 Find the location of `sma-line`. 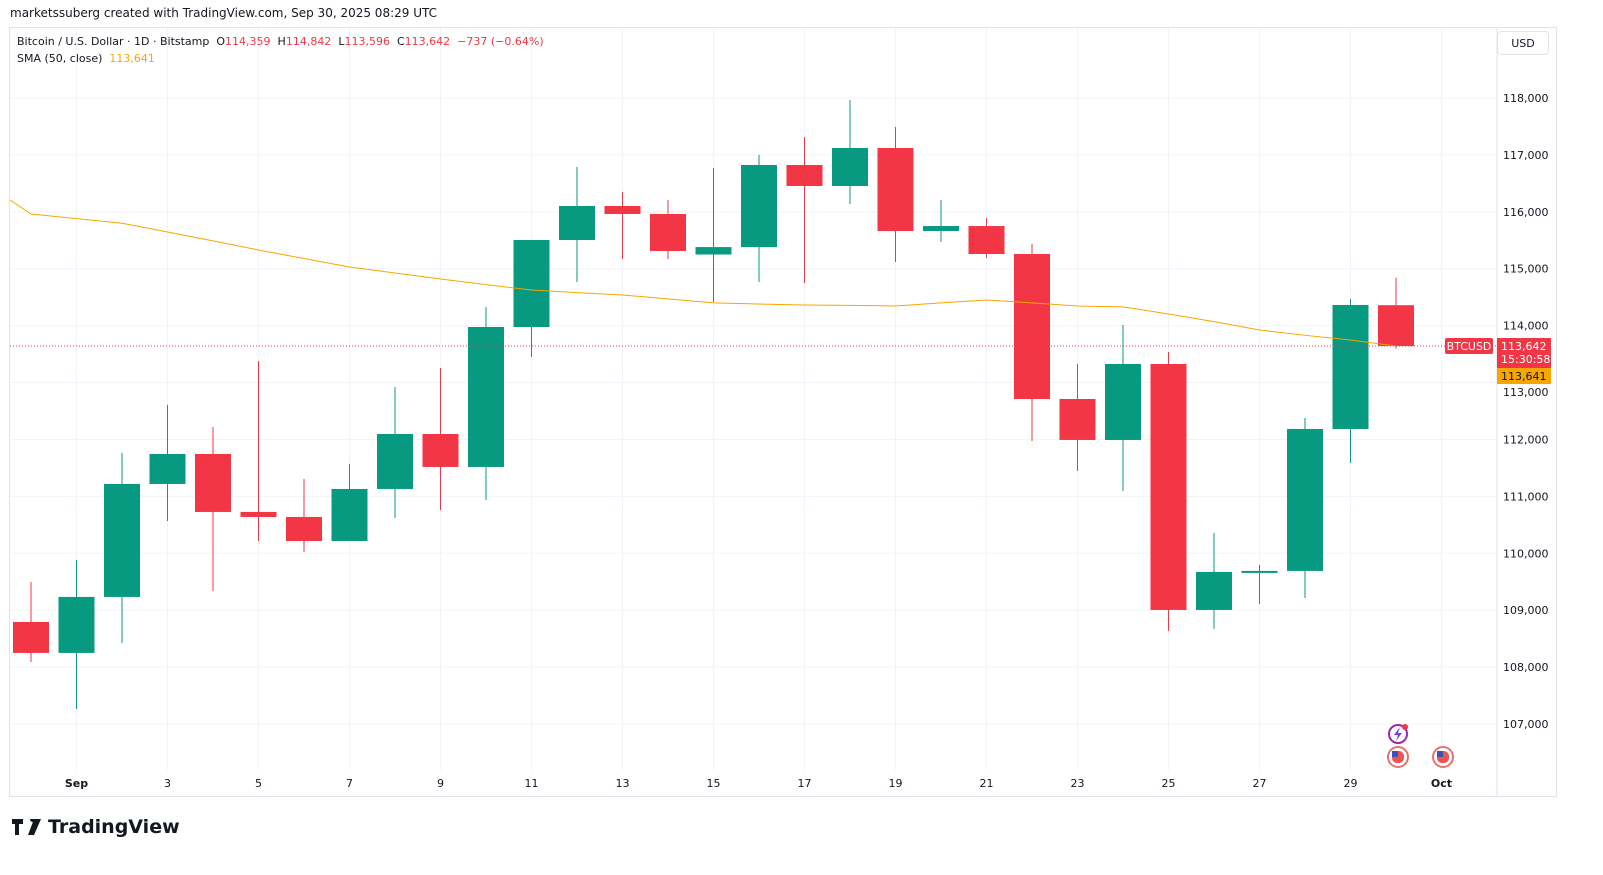

sma-line is located at coordinates (703, 273).